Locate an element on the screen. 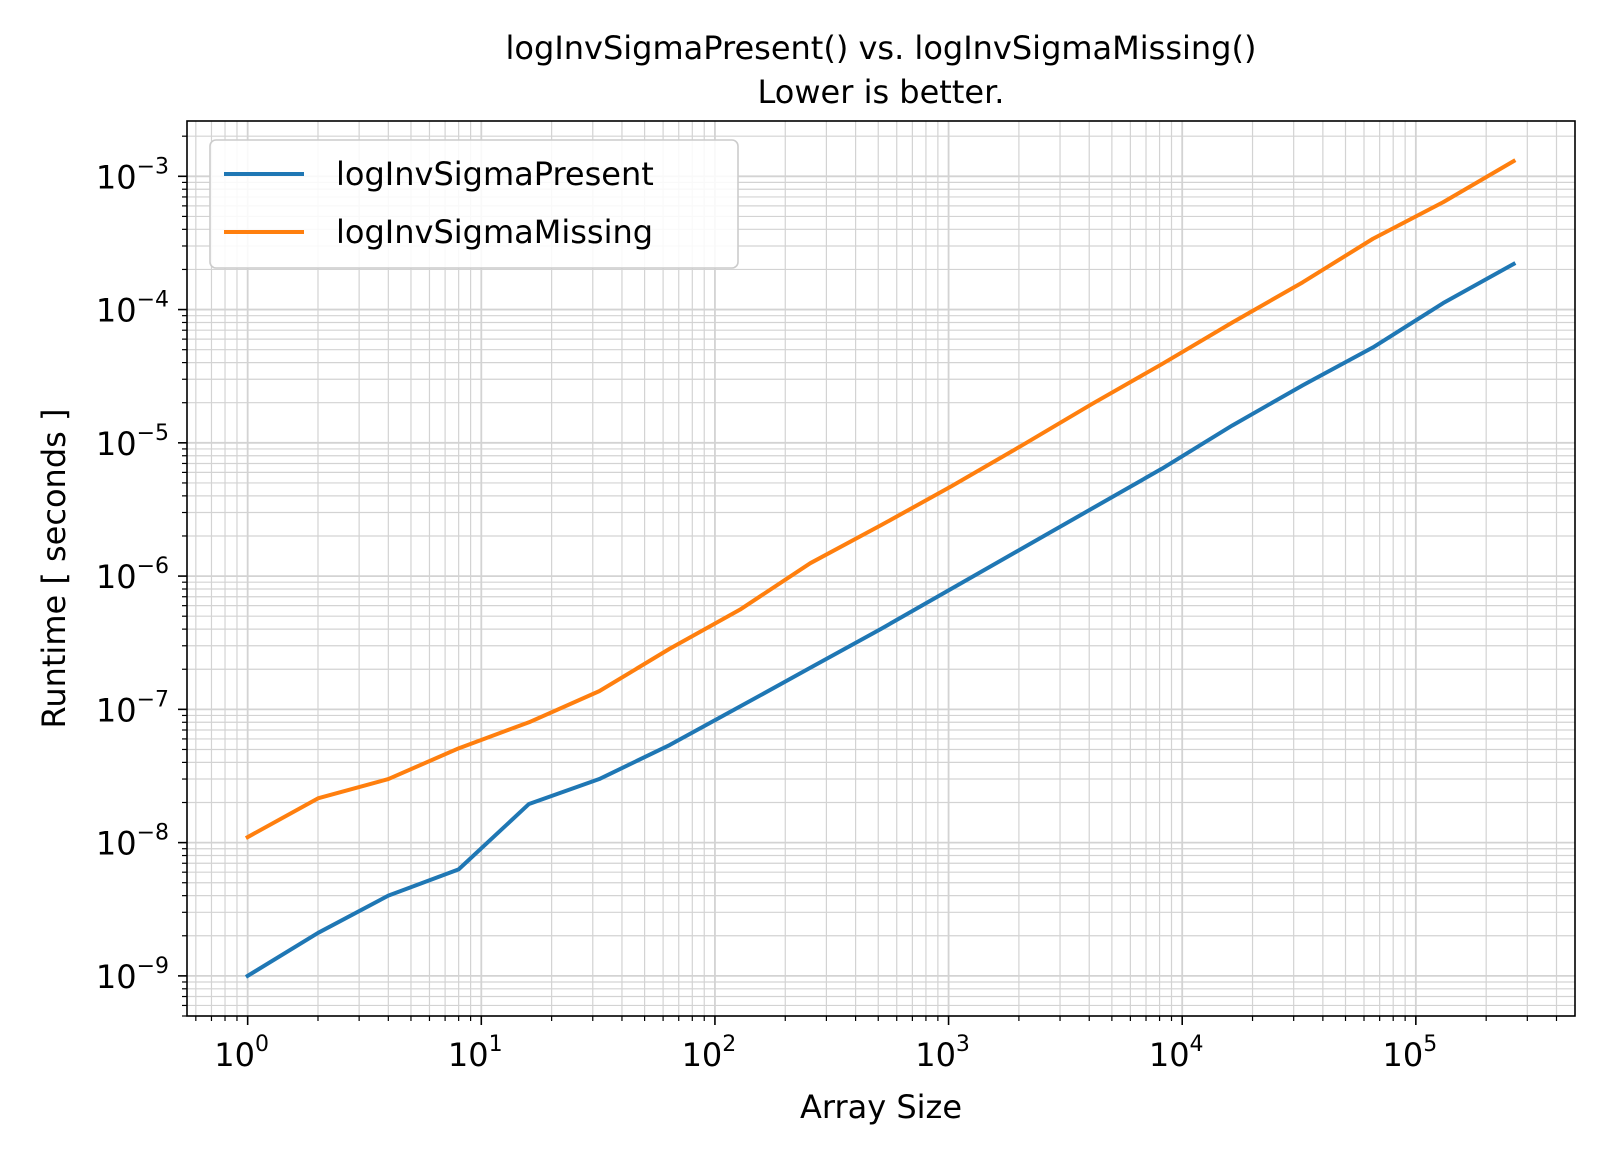 This screenshot has width=1600, height=1150. y-tick-label: 10⁻⁴ is located at coordinates (132, 309).